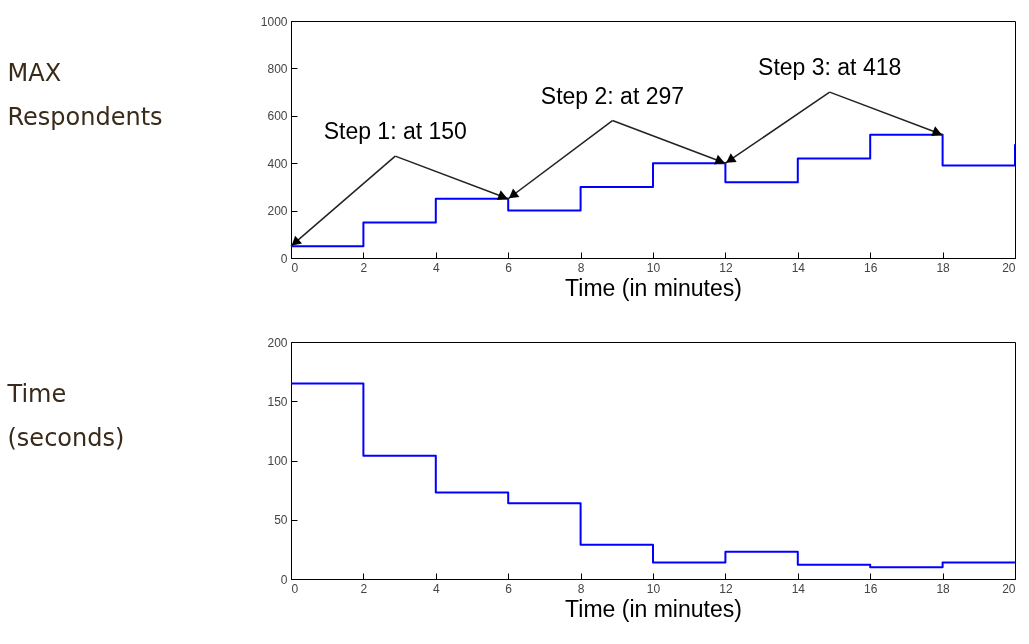 This screenshot has width=1029, height=644. What do you see at coordinates (274, 21) in the screenshot?
I see `y-tick-label: 1000` at bounding box center [274, 21].